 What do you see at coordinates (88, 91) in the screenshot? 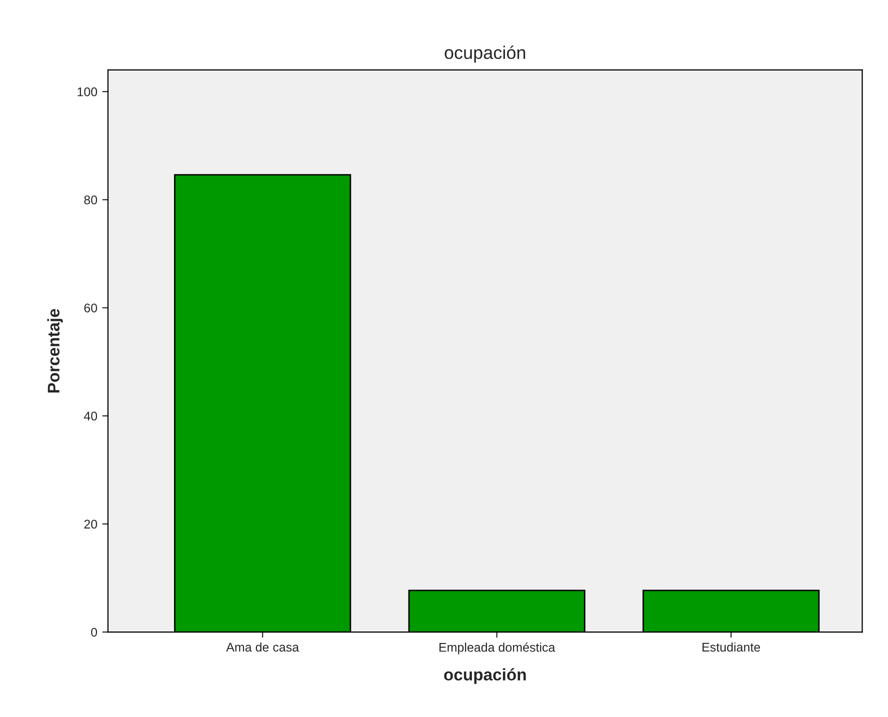
I see `y-tick-label: 100` at bounding box center [88, 91].